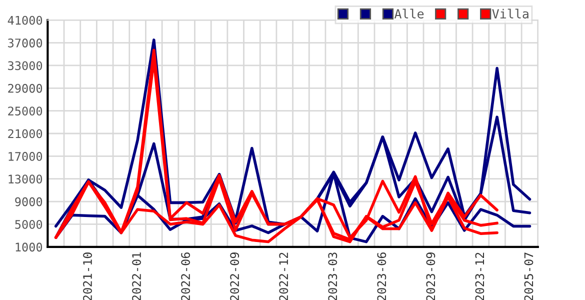  What do you see at coordinates (28, 201) in the screenshot?
I see `y-tick-label: 9000` at bounding box center [28, 201].